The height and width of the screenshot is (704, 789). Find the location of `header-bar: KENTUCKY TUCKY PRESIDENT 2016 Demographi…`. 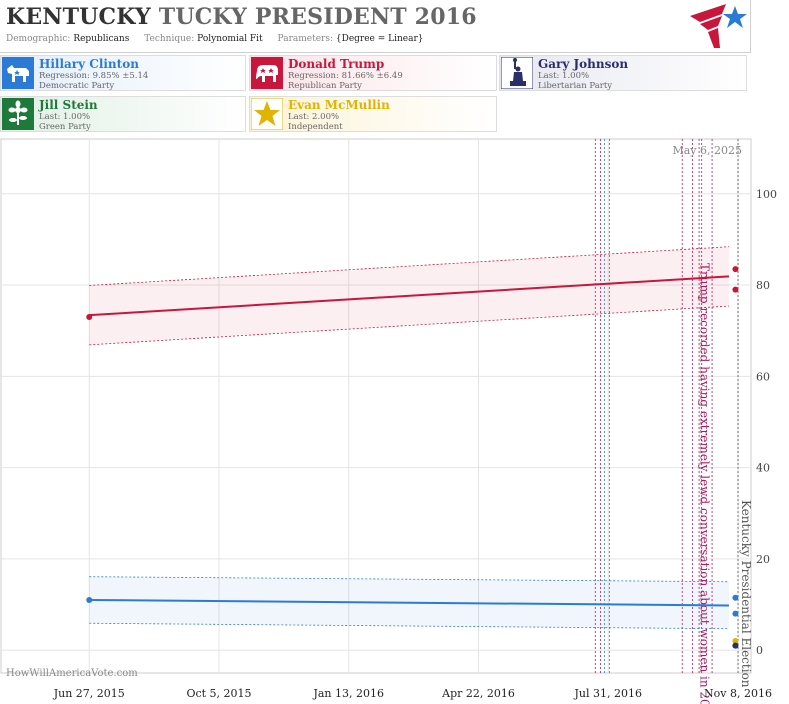

header-bar: KENTUCKY TUCKY PRESIDENT 2016 Demographi… is located at coordinates (375, 26).